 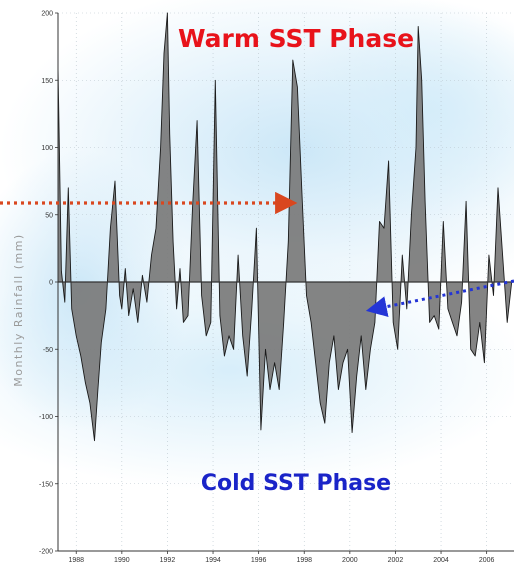 I want to click on y-tick-label-1: 150, so click(x=47, y=81).